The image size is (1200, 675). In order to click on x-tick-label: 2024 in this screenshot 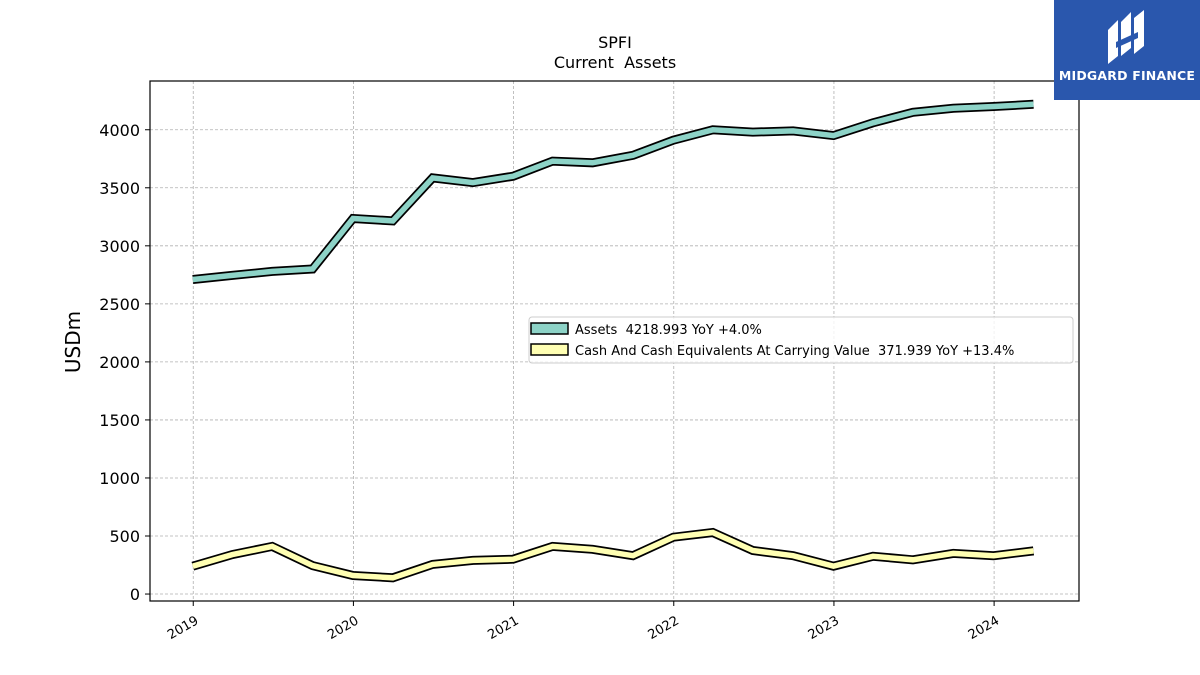, I will do `click(984, 628)`.